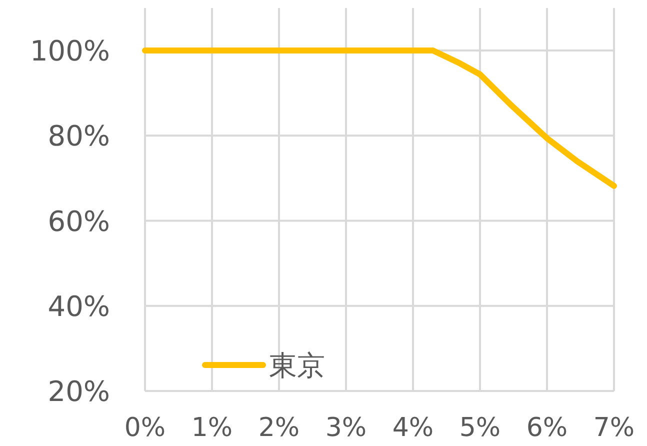  What do you see at coordinates (346, 428) in the screenshot?
I see `x-tick-label: 3%` at bounding box center [346, 428].